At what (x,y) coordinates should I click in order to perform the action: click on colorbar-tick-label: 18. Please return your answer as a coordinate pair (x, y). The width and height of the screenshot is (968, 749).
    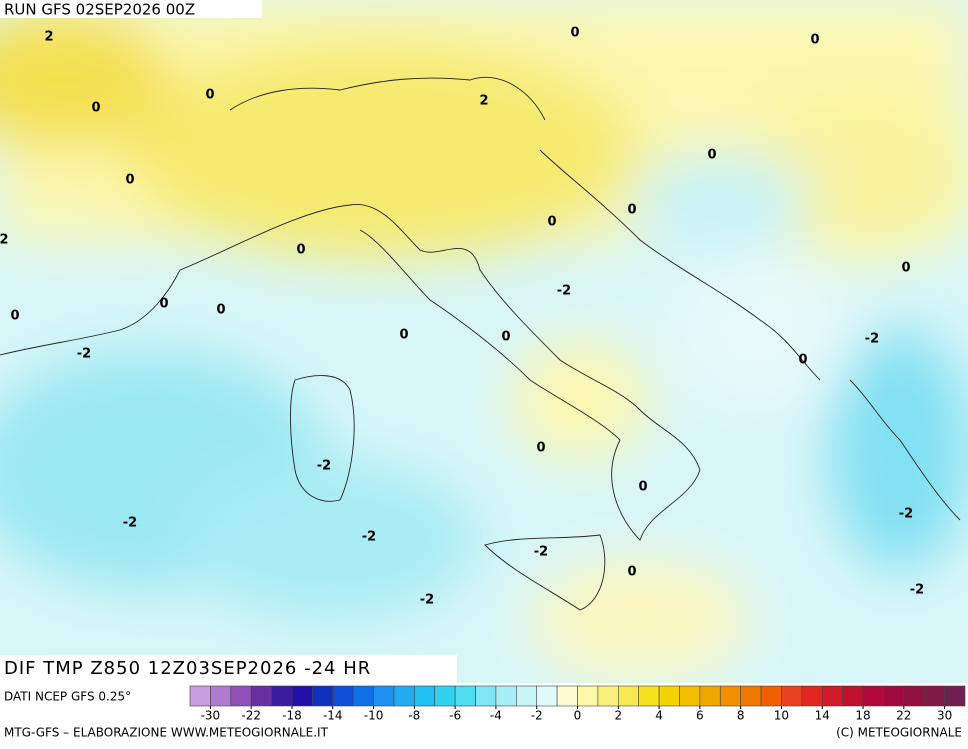
    Looking at the image, I should click on (862, 716).